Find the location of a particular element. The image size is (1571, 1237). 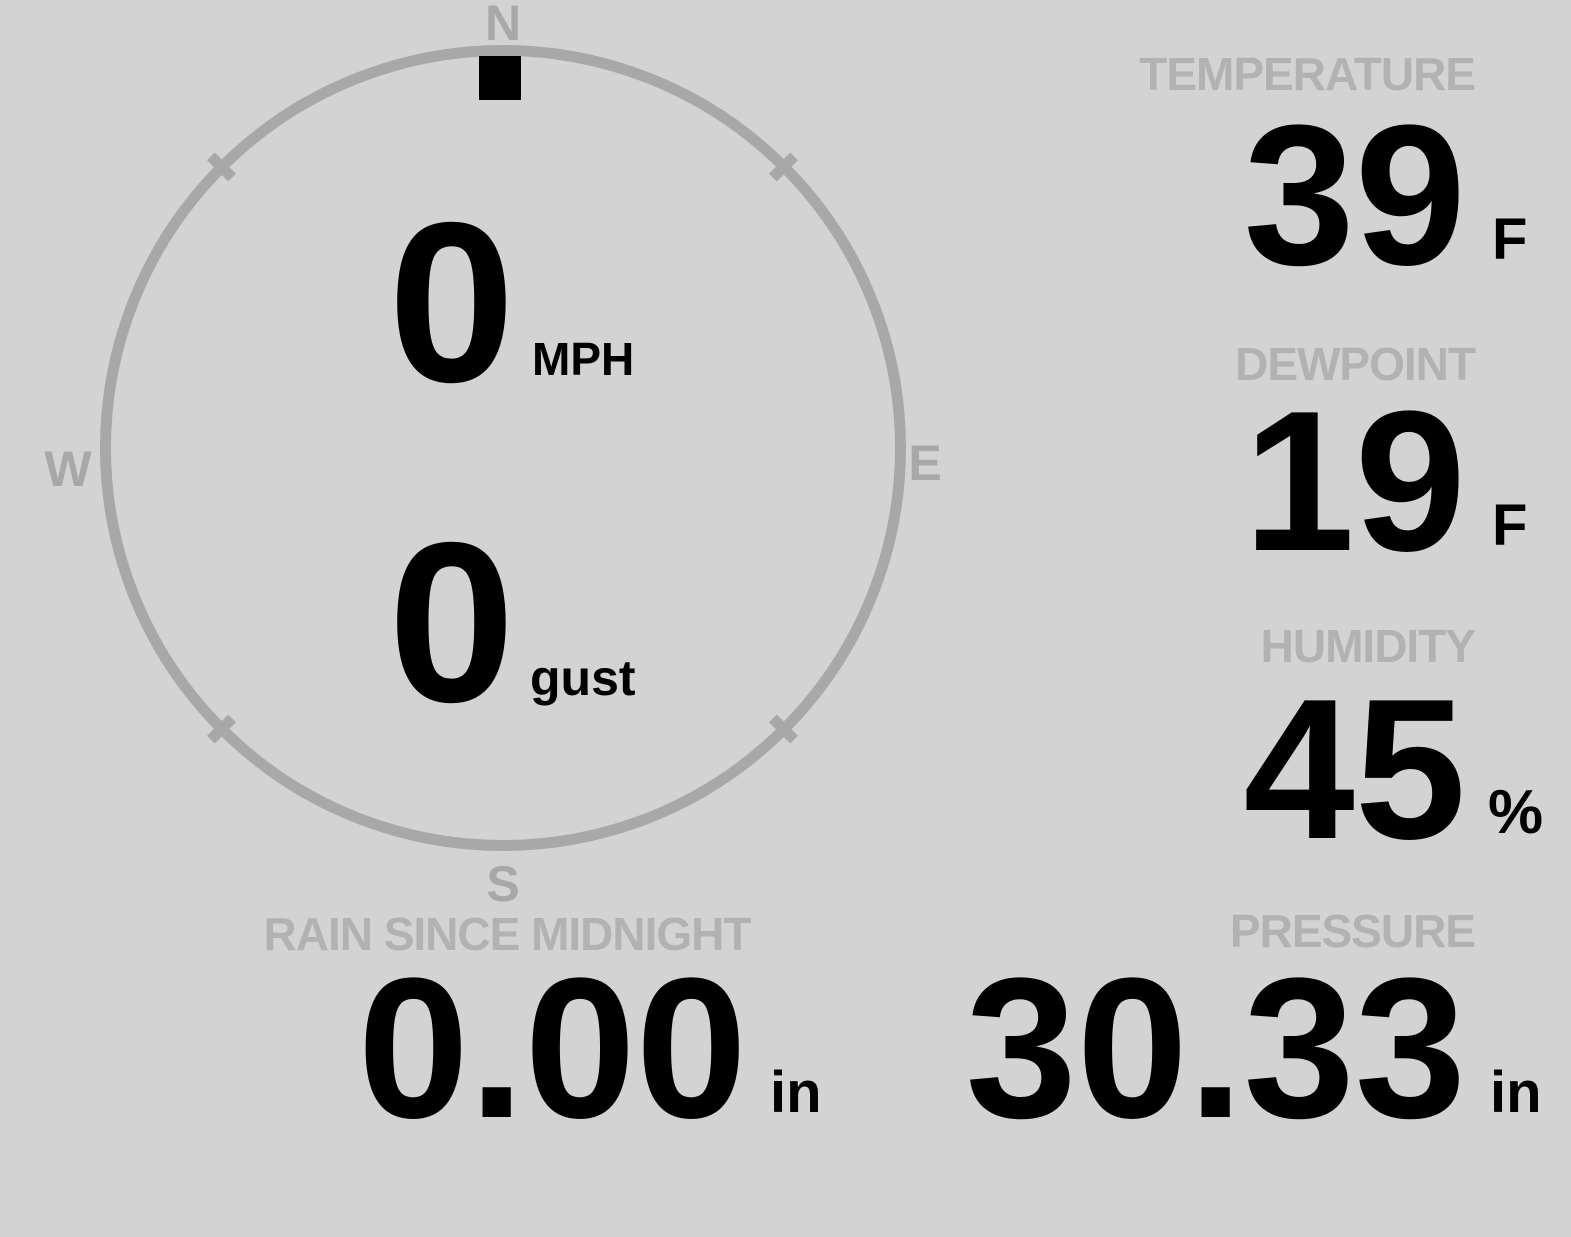

wind-gust-unit: gust is located at coordinates (583, 678).